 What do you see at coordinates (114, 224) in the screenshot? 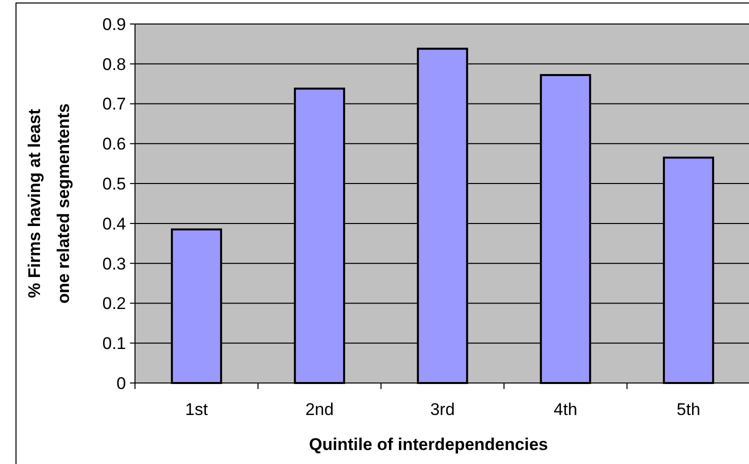
I see `y-tick-label: 0.4` at bounding box center [114, 224].